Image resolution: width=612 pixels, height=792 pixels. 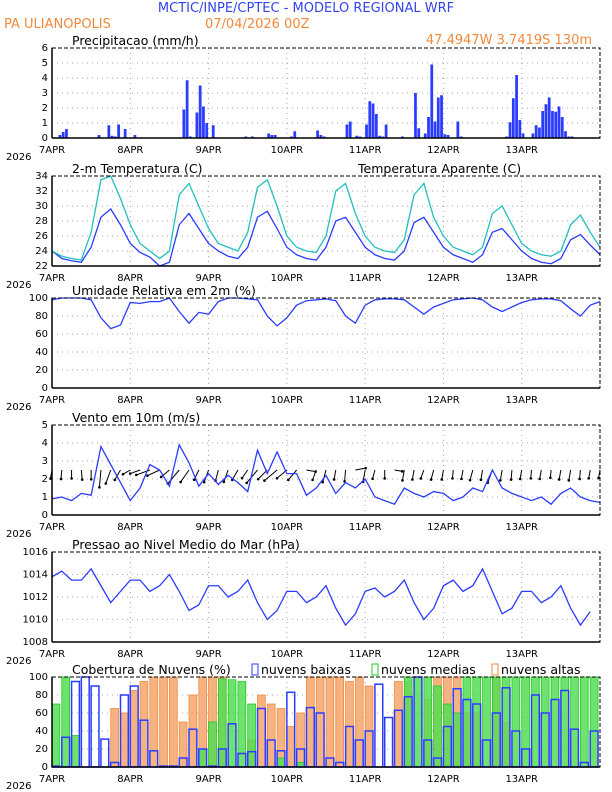 What do you see at coordinates (136, 417) in the screenshot?
I see `panel-title: Vento em 10m (m/s)` at bounding box center [136, 417].